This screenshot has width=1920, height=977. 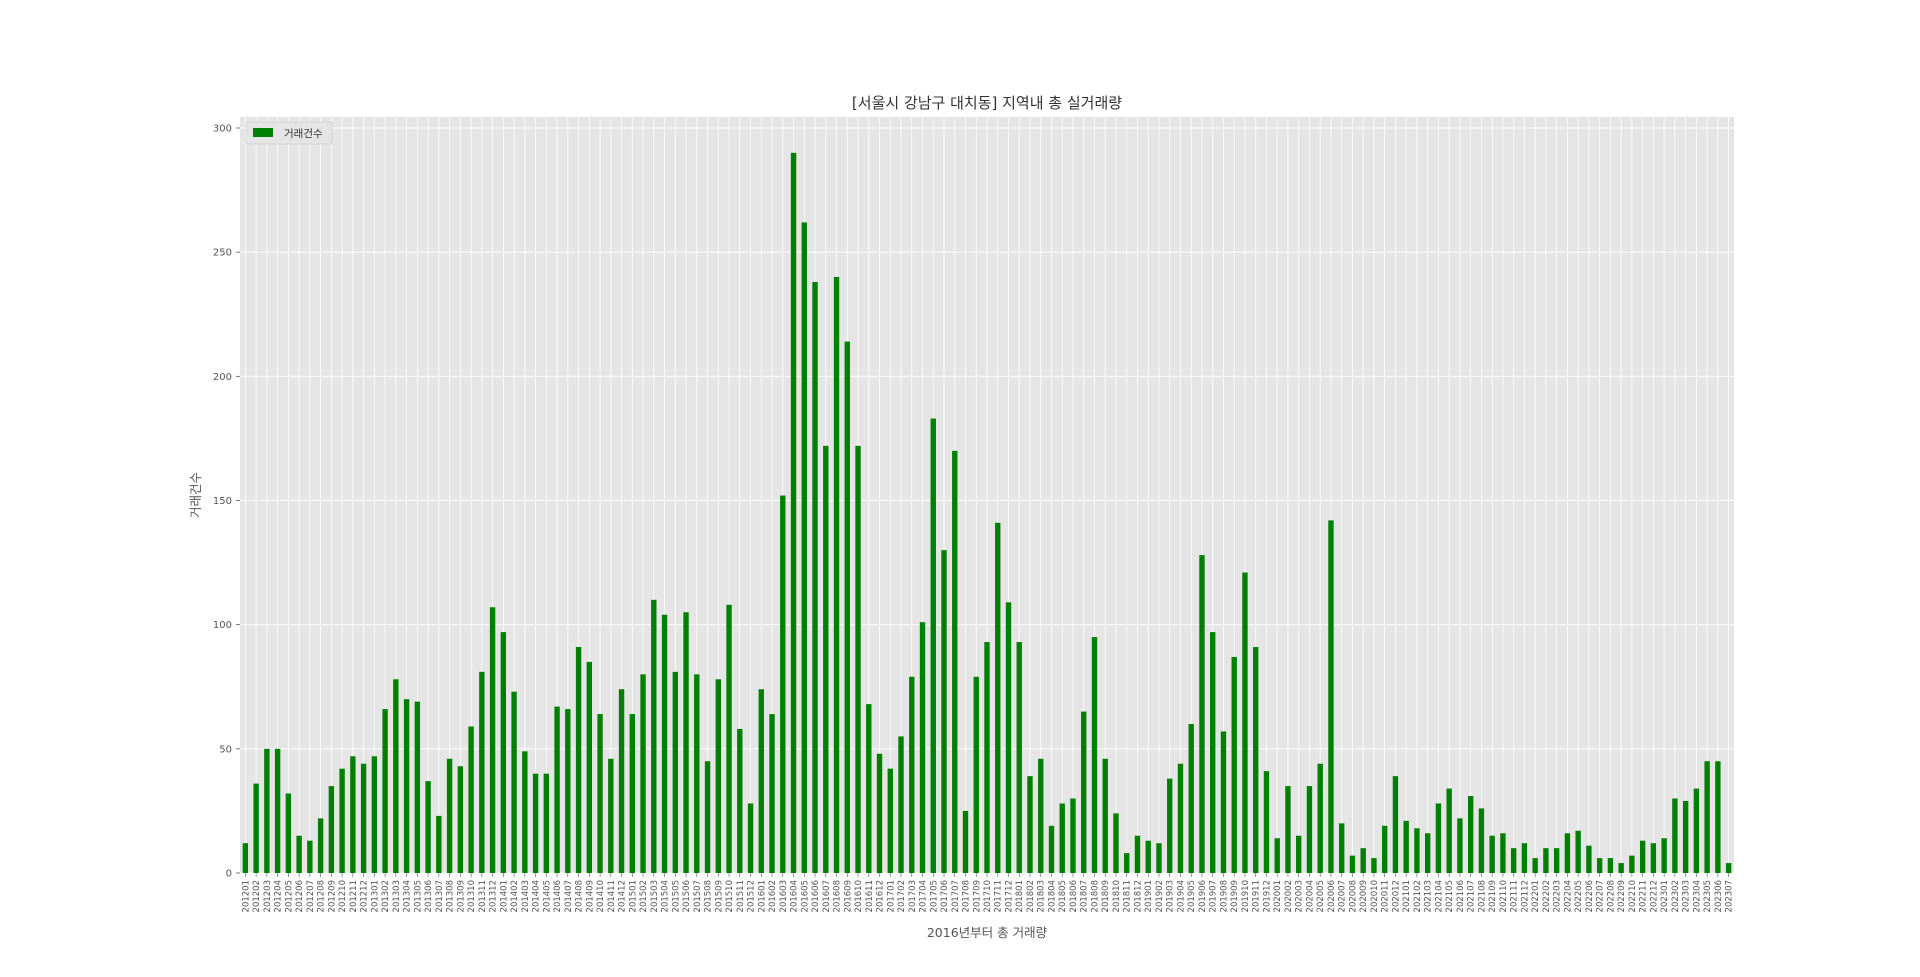 I want to click on x-tick-label: 201903, so click(x=1171, y=896).